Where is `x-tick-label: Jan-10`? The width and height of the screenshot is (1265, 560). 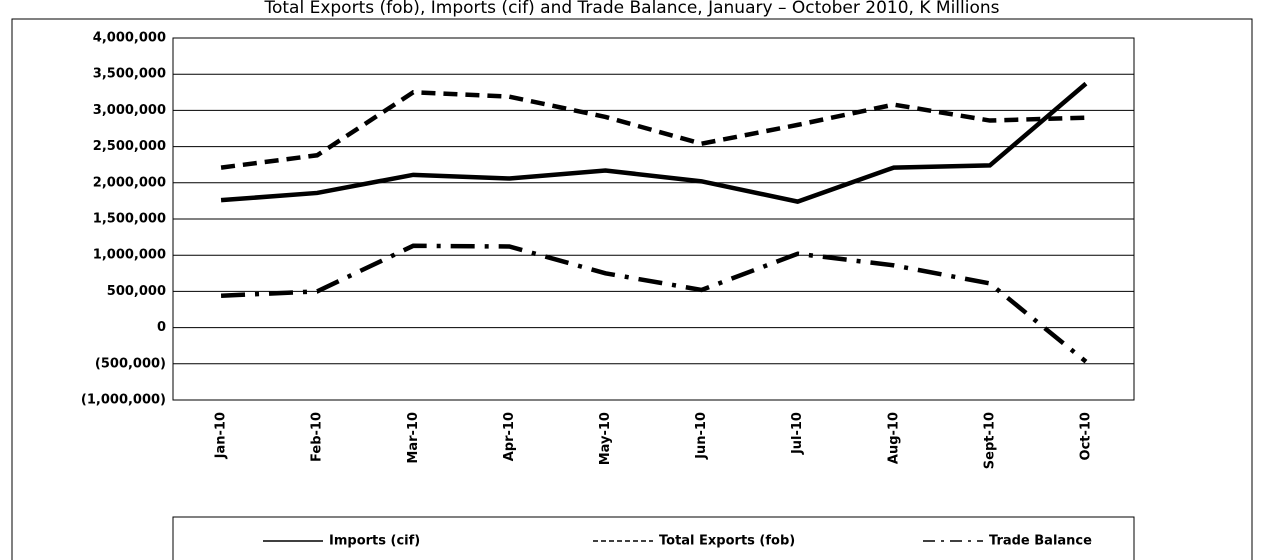 x-tick-label: Jan-10 is located at coordinates (221, 435).